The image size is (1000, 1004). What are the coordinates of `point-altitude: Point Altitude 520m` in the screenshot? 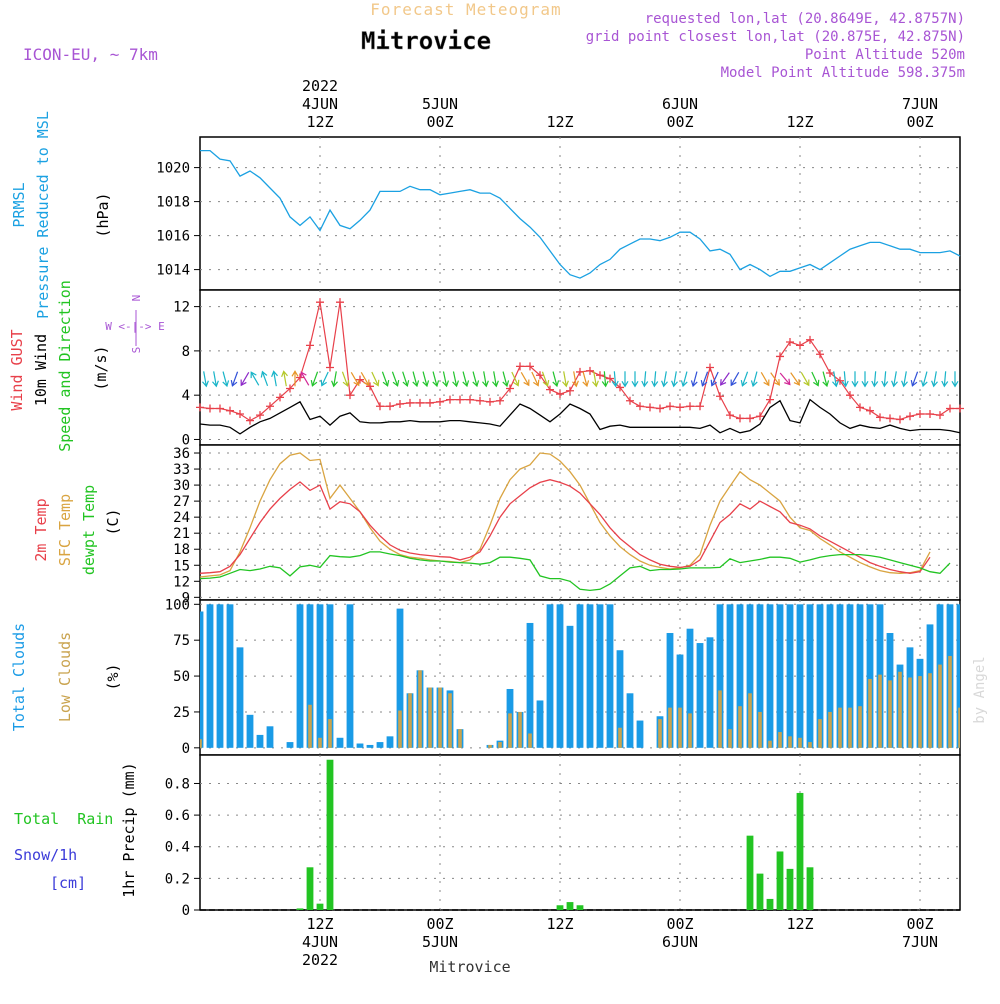 It's located at (885, 55).